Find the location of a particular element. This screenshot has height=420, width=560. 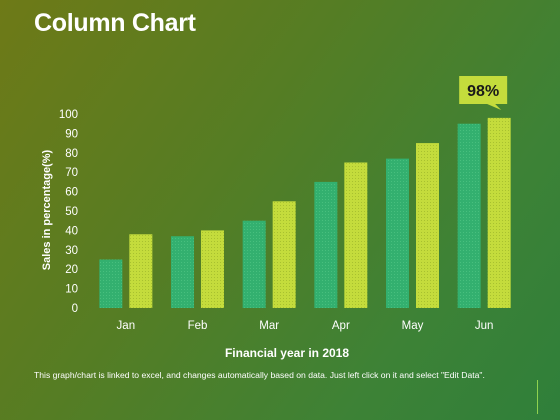

callout-label: 98% is located at coordinates (483, 91).